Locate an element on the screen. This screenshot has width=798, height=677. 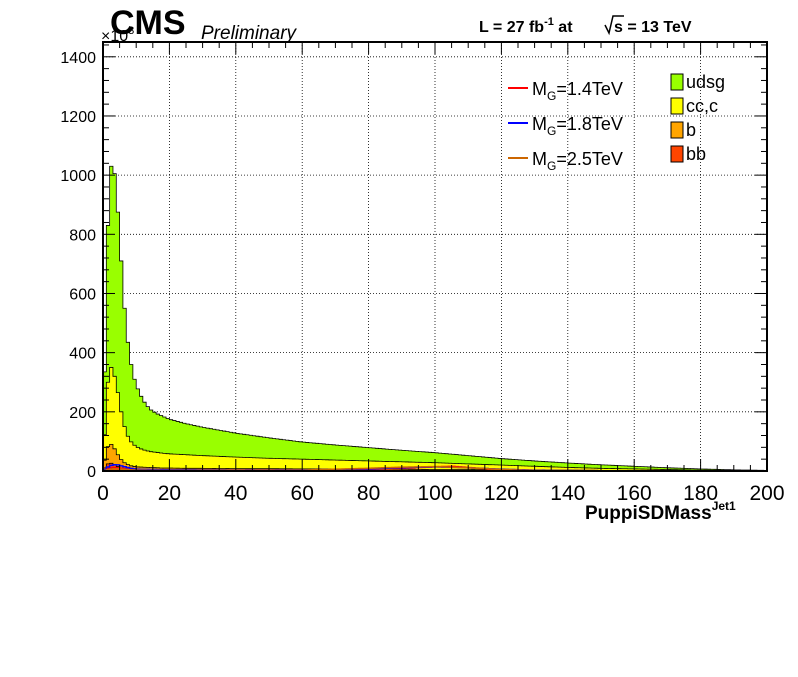
legend-label-signal-2: MG=1.8TeV is located at coordinates (577, 126).